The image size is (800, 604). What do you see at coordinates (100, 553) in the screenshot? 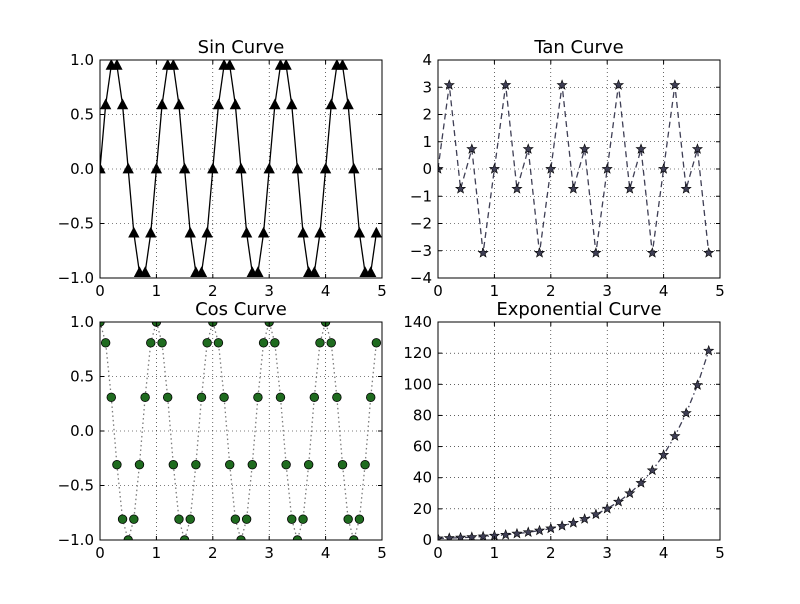
I see `x-tick-label: 0` at bounding box center [100, 553].